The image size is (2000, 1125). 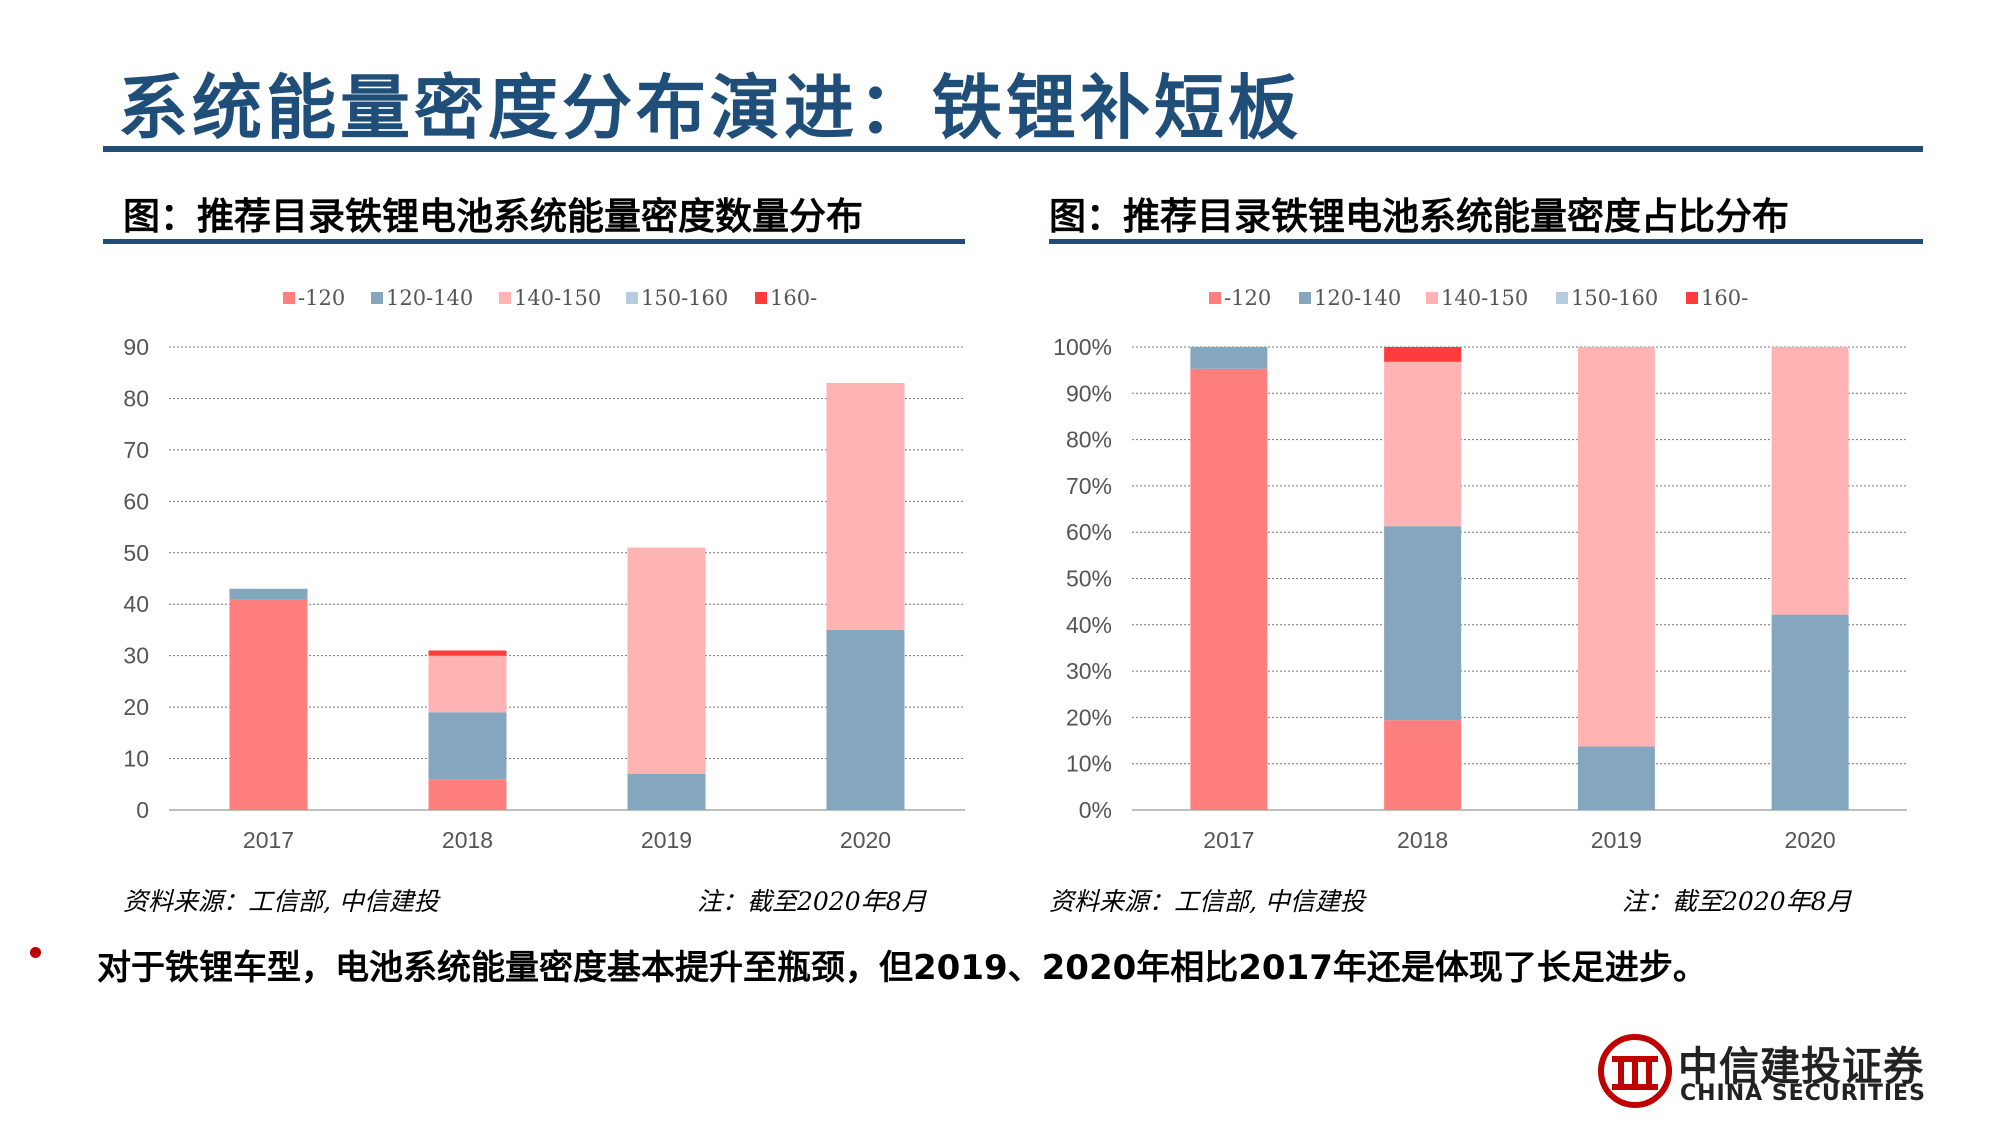 I want to click on left-chart-subtitle: 图：推荐目录铁锂电池系统能量密度数量分布, so click(x=493, y=216).